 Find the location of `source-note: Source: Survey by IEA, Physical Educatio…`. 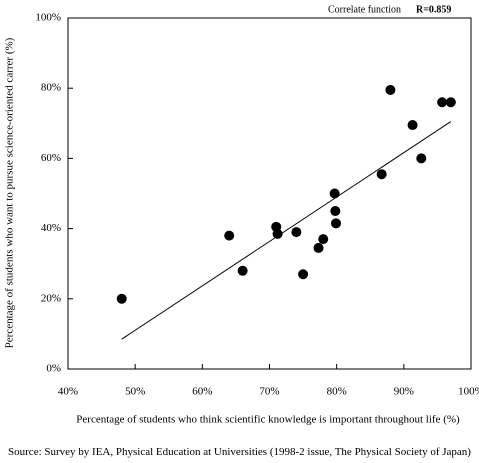

source-note: Source: Survey by IEA, Physical Educatio… is located at coordinates (239, 452).